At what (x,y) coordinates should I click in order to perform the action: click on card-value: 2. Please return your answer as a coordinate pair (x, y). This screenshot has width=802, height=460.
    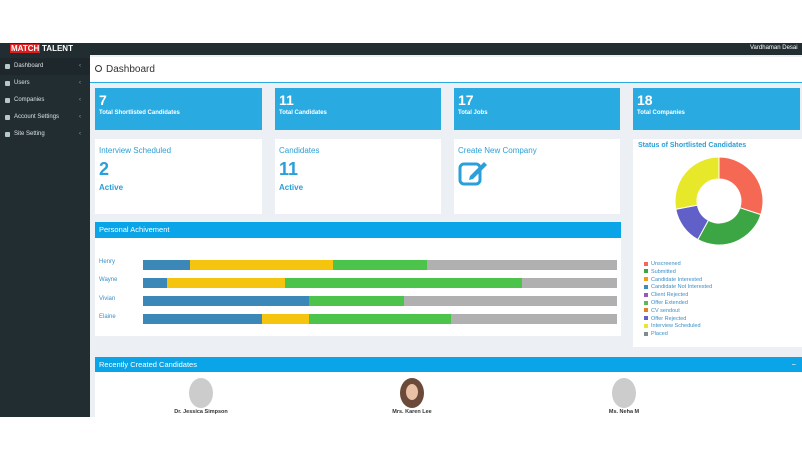
    Looking at the image, I should click on (104, 169).